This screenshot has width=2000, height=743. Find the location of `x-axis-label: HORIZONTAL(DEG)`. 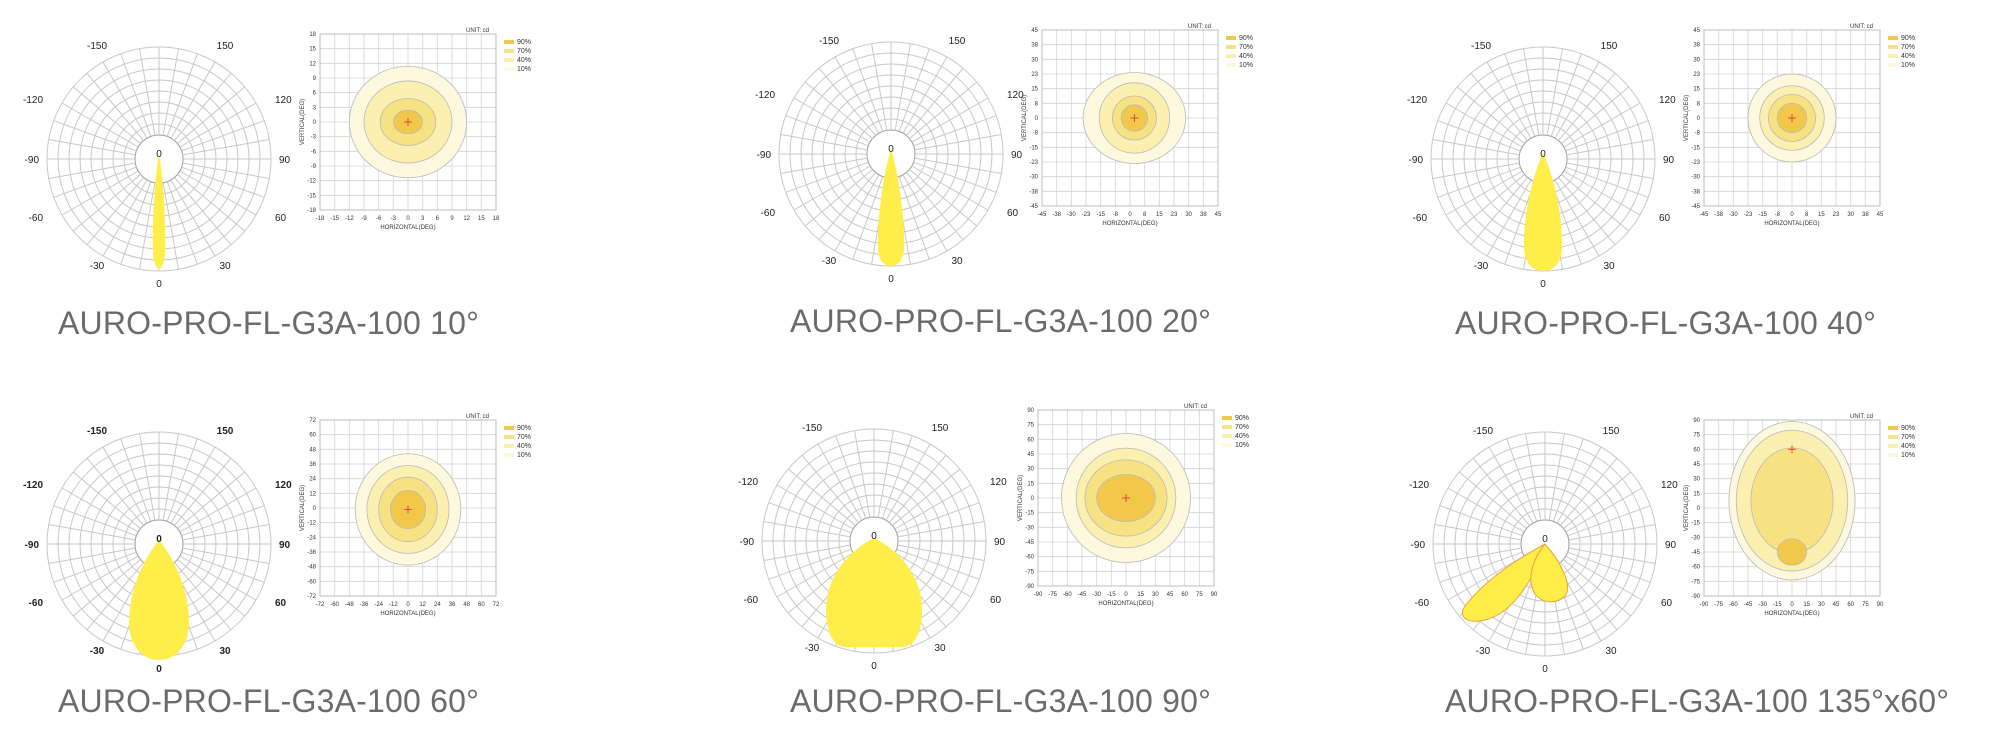

x-axis-label: HORIZONTAL(DEG) is located at coordinates (1125, 604).